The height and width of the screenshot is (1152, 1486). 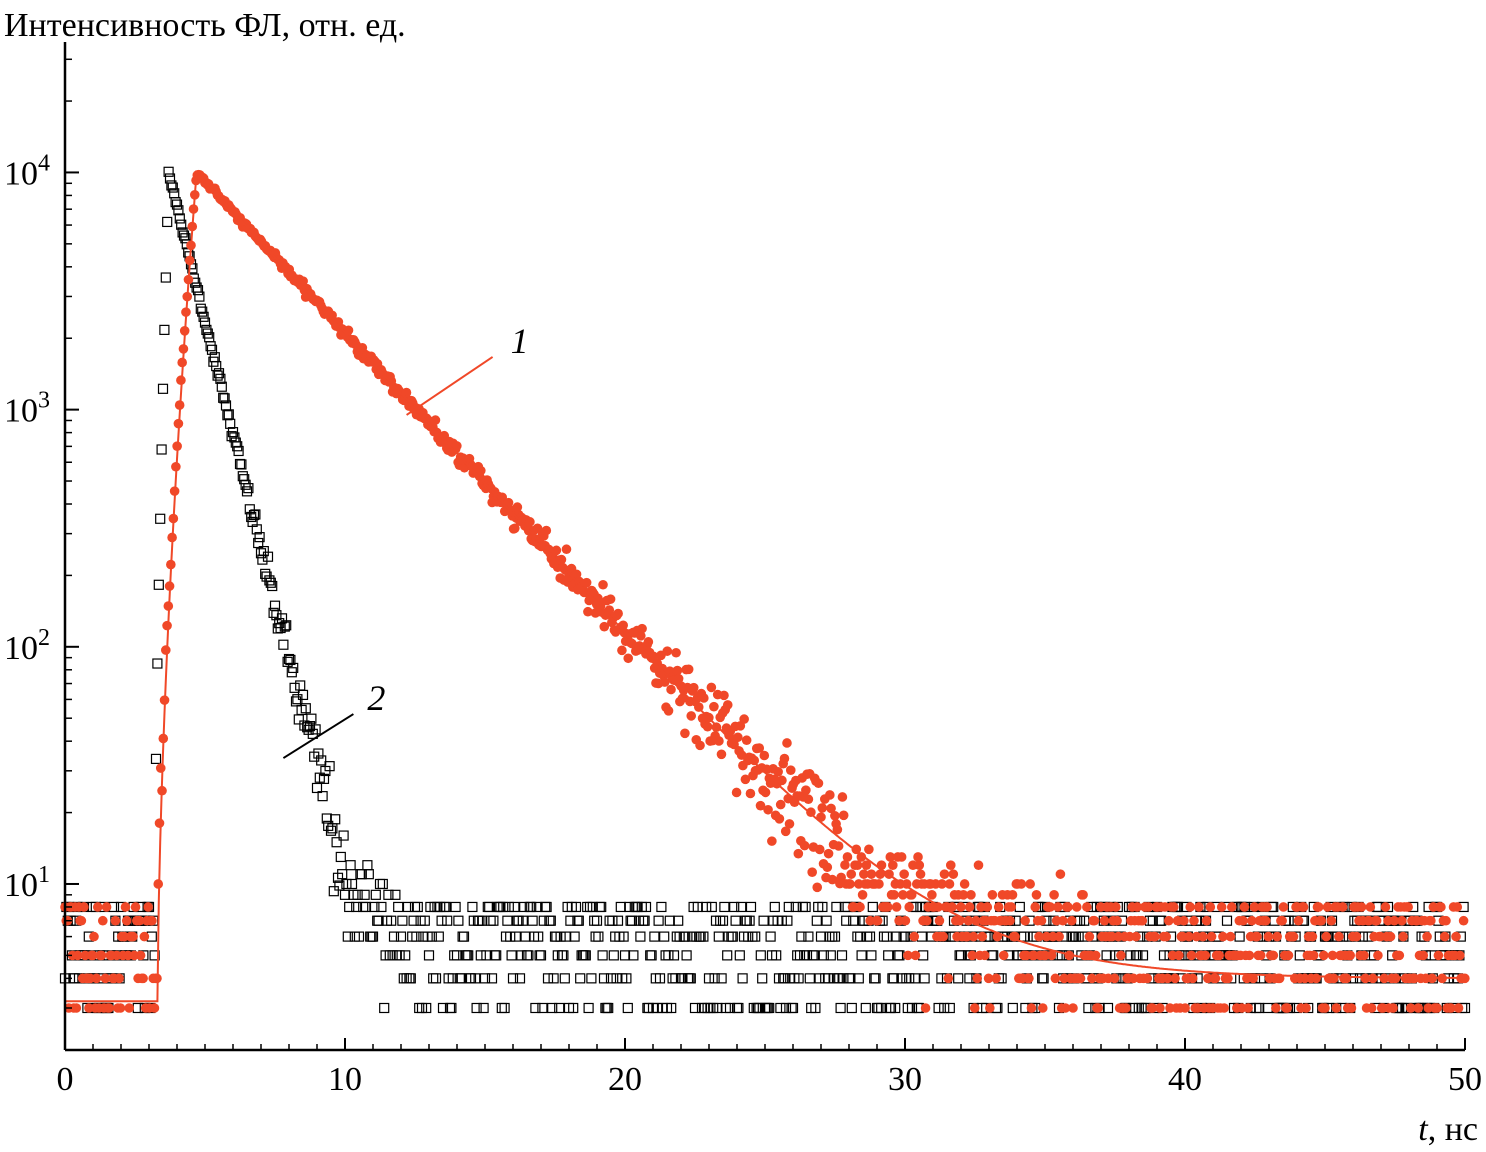 I want to click on annotation-1-leader, so click(x=450, y=386).